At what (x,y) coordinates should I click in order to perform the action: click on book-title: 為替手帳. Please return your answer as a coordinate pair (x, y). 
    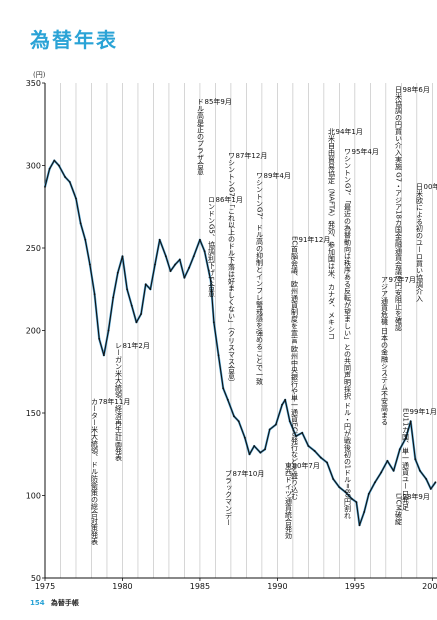
    Looking at the image, I should click on (64, 603).